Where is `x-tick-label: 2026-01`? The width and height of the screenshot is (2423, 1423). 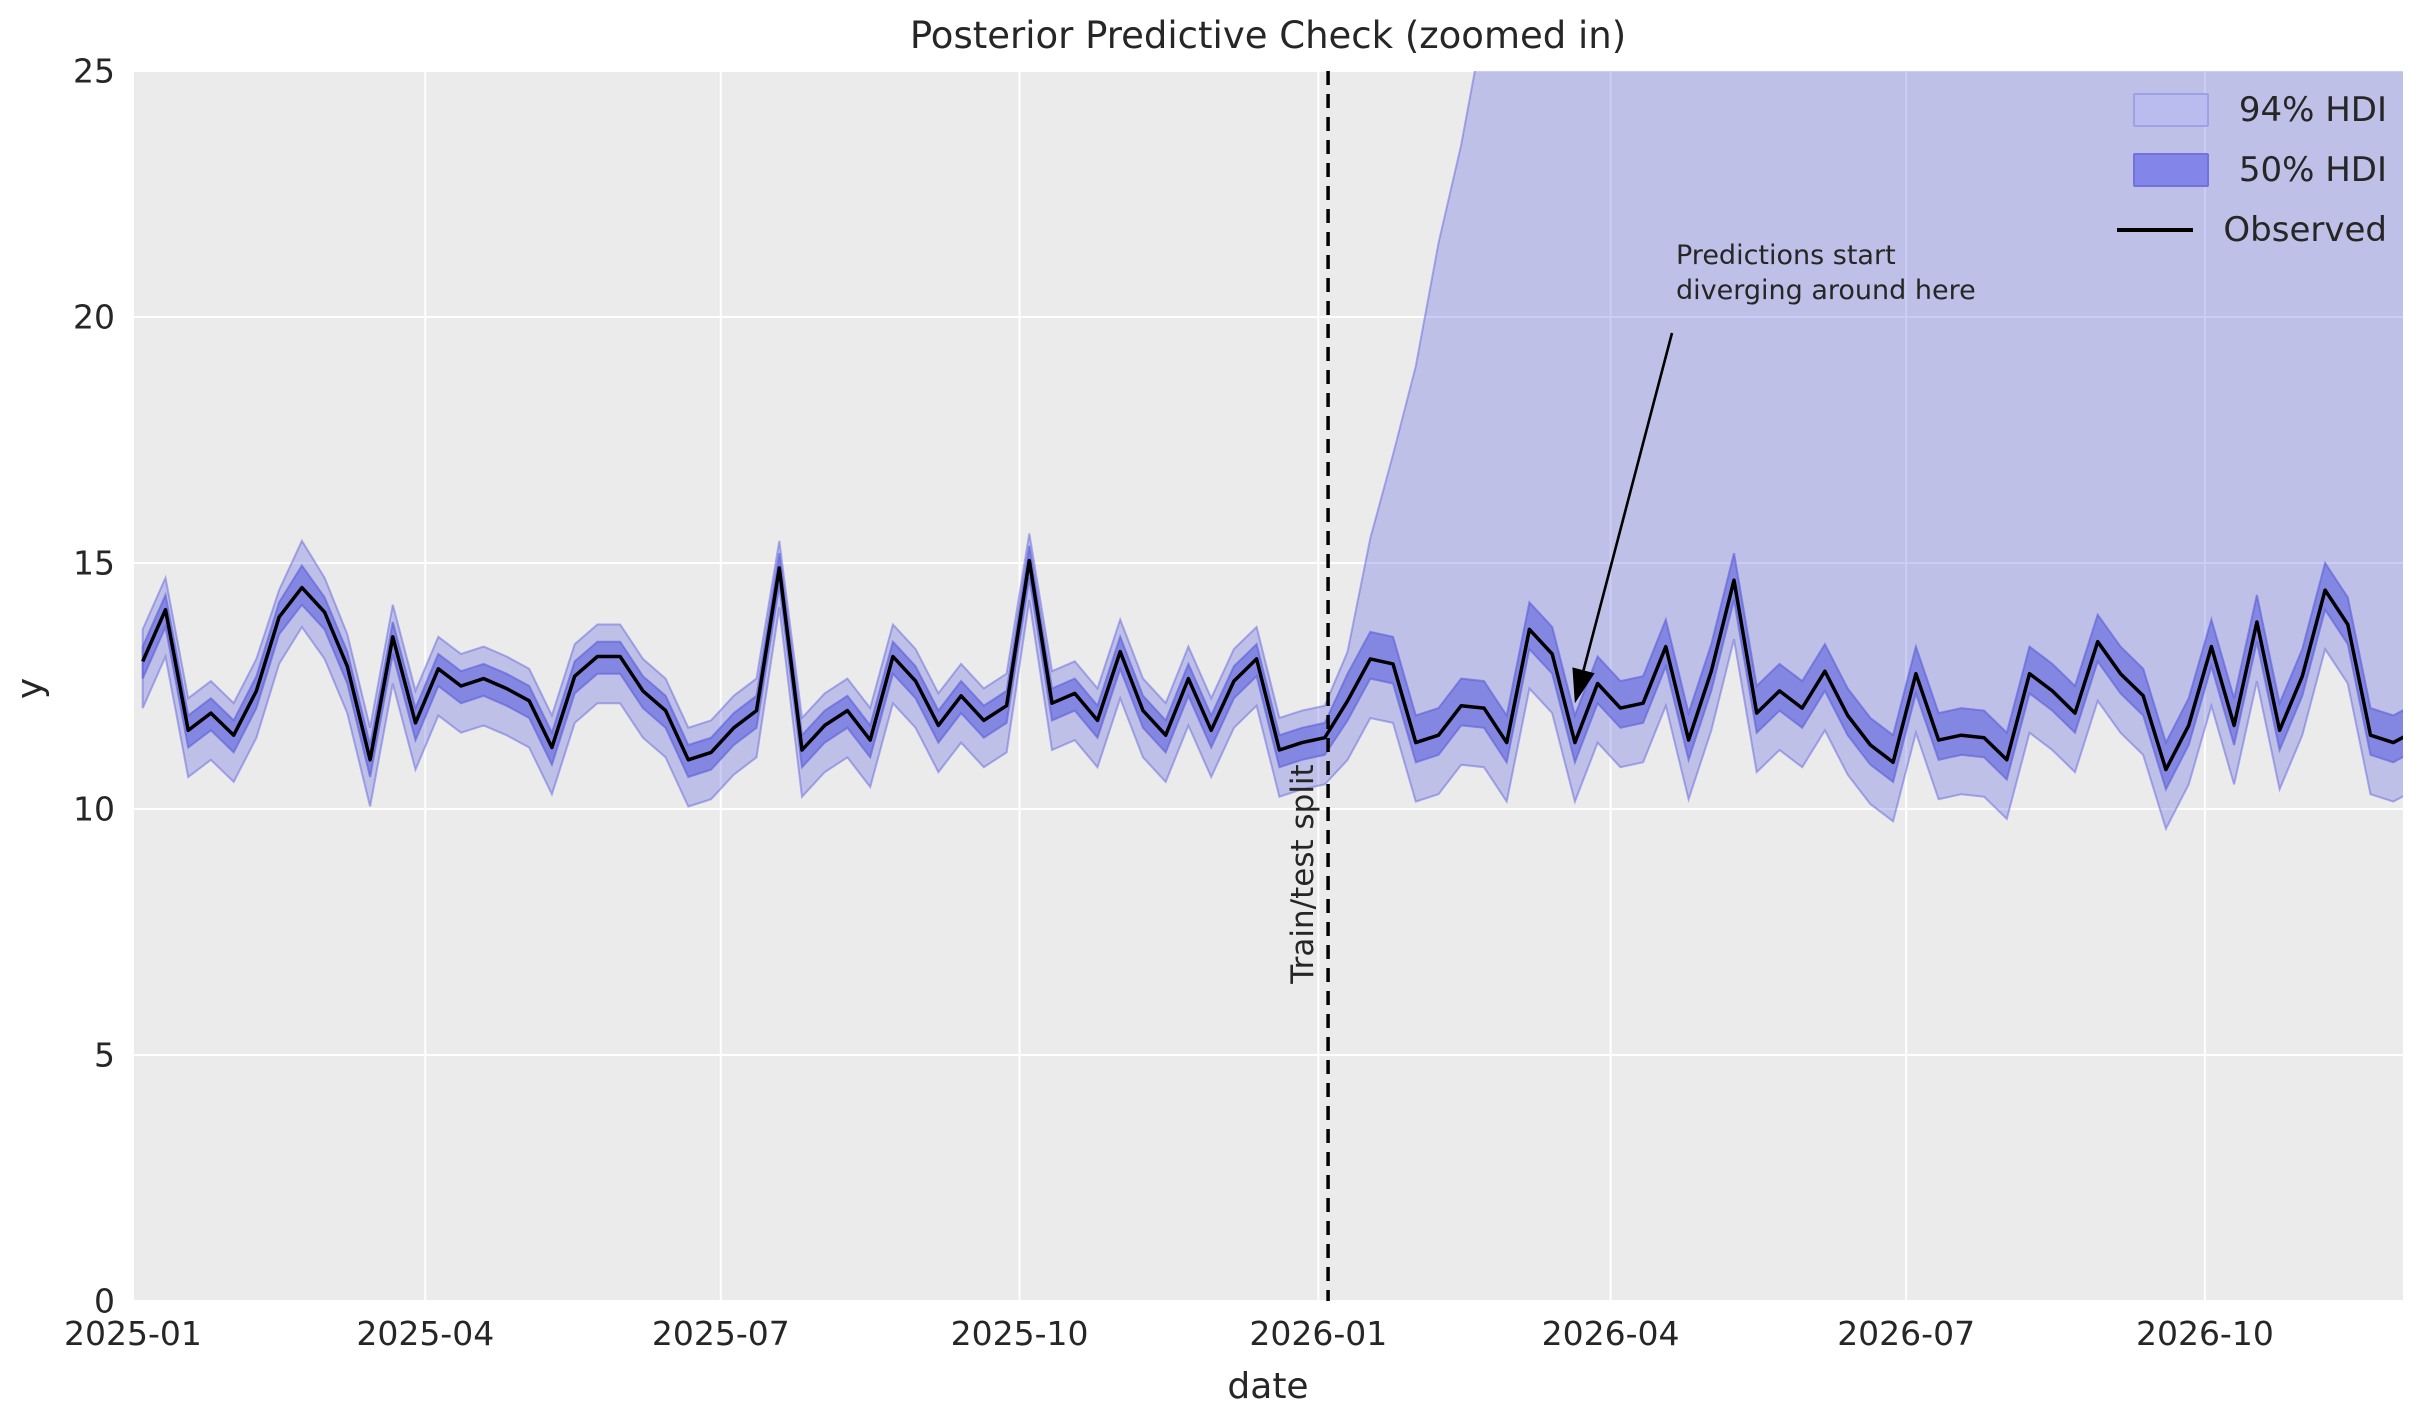
x-tick-label: 2026-01 is located at coordinates (1318, 1333).